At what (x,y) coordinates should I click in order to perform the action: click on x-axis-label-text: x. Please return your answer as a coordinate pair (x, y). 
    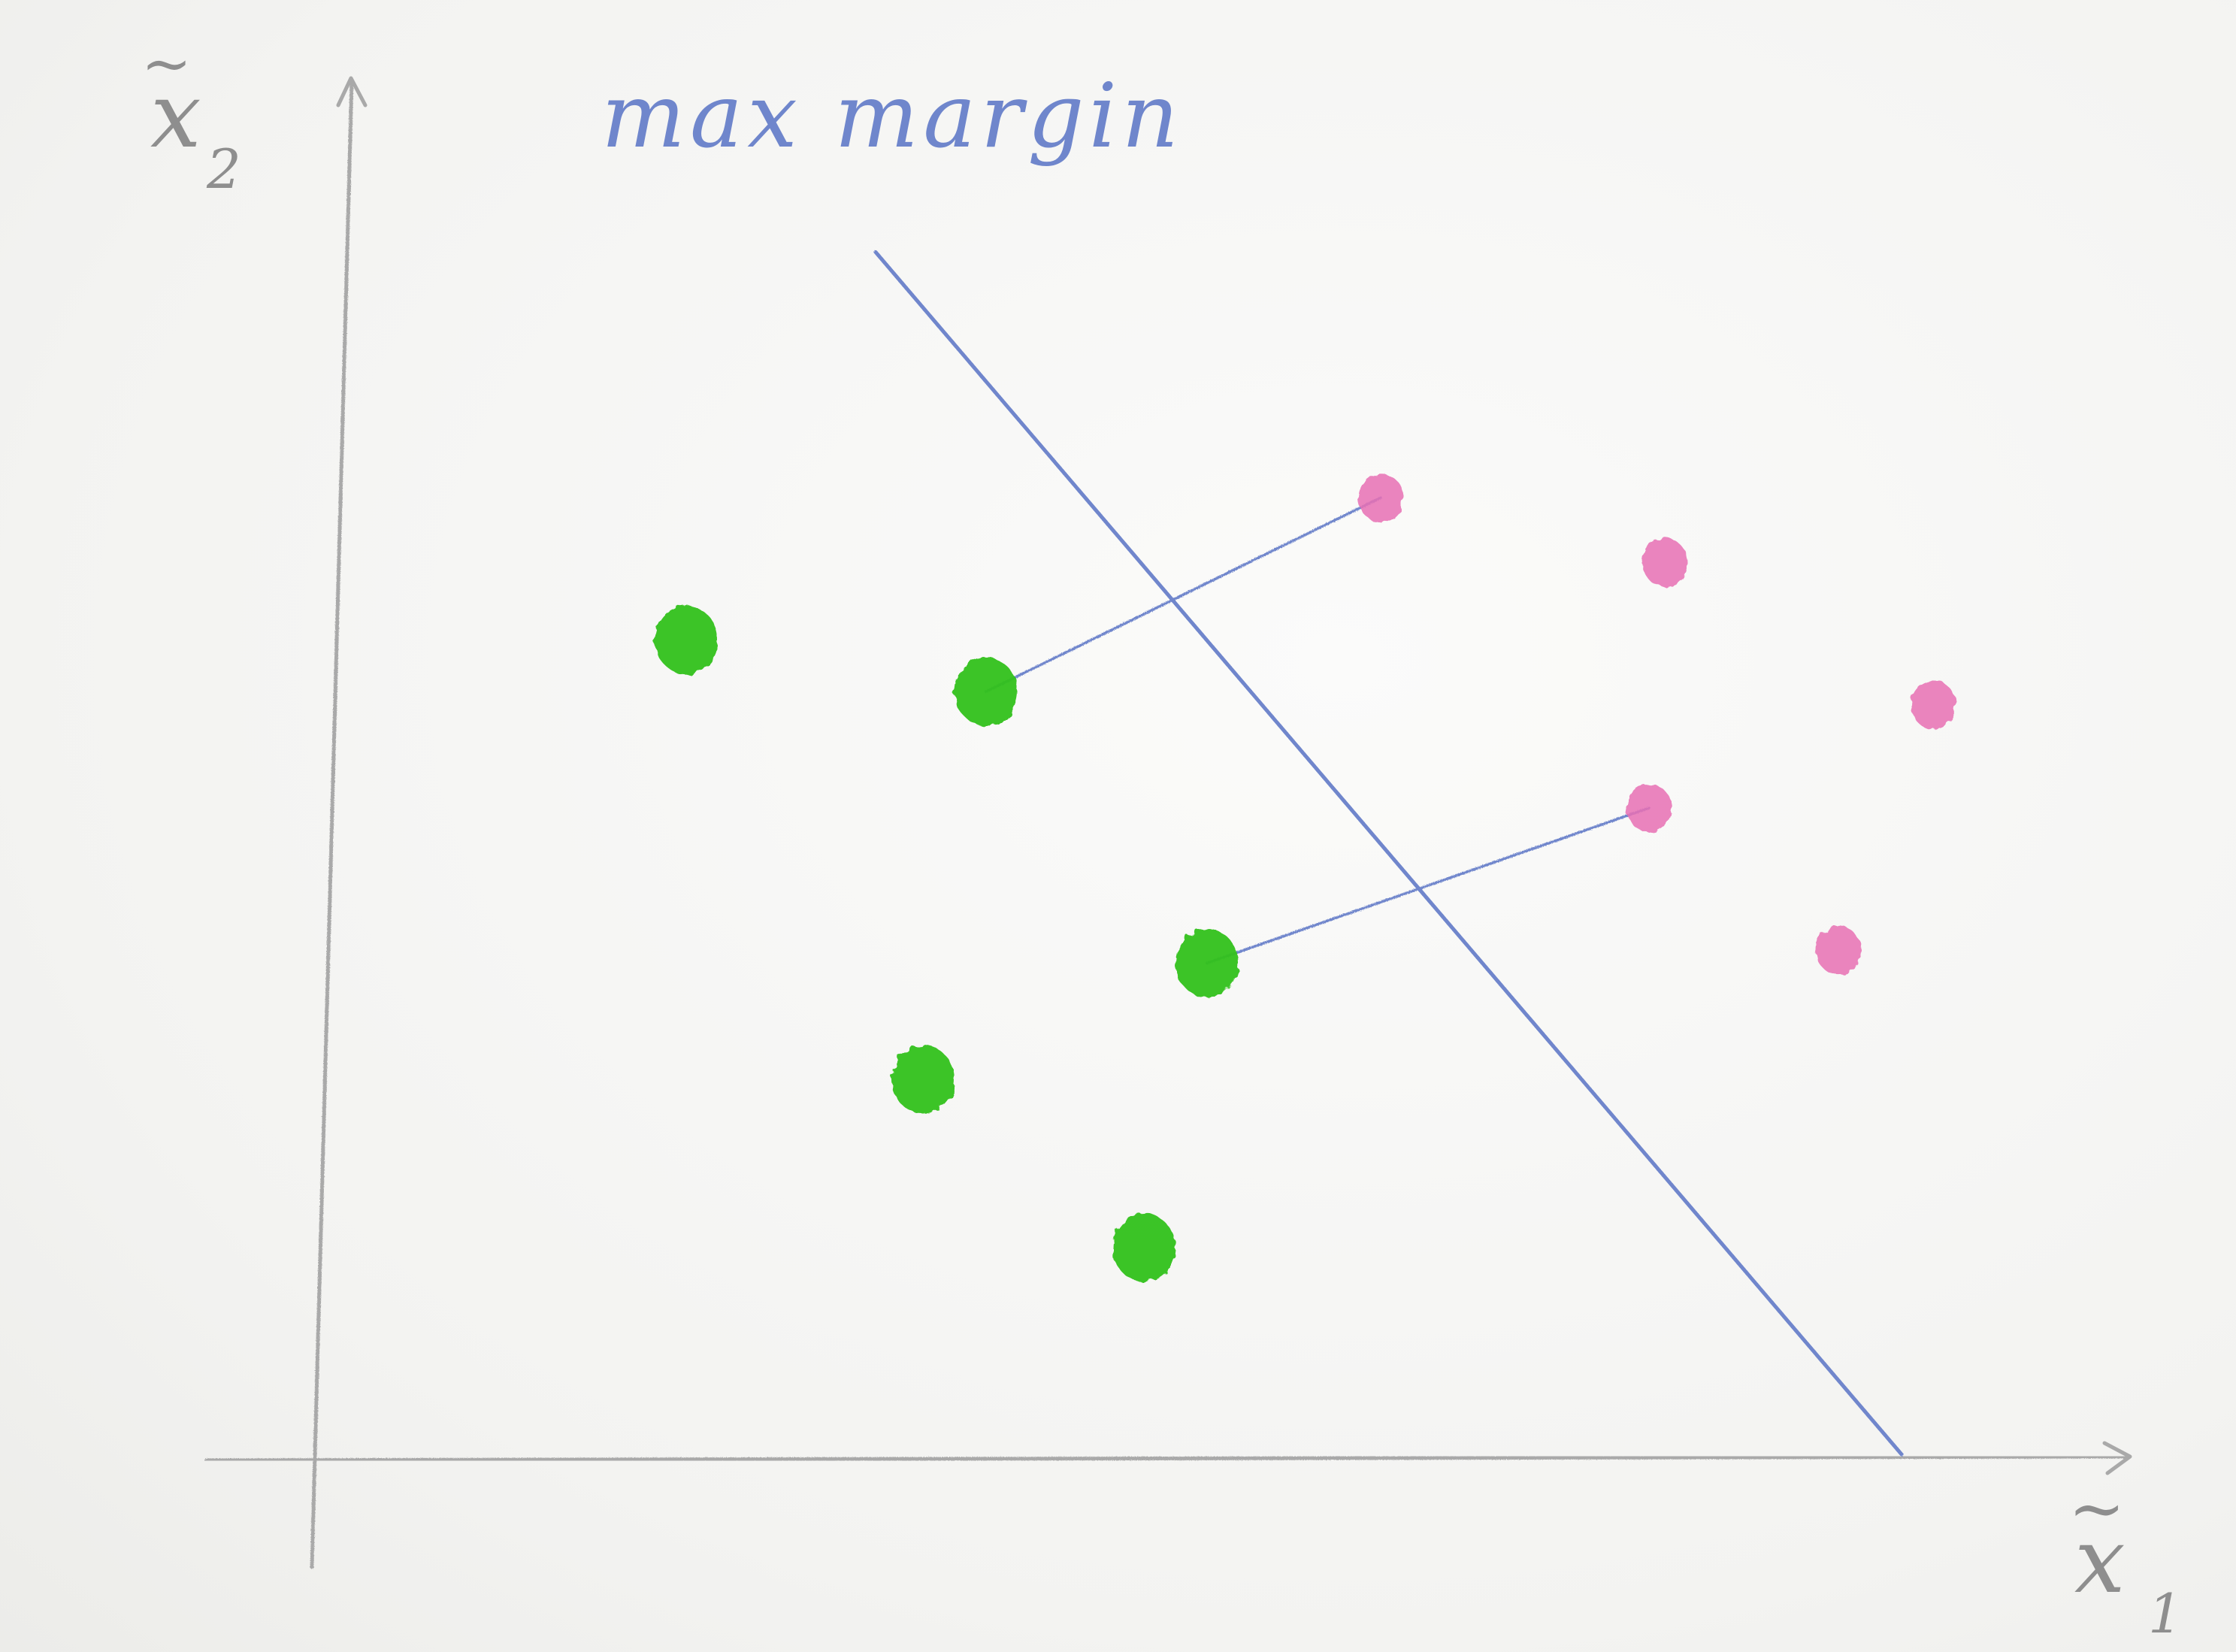
    Looking at the image, I should click on (2100, 1562).